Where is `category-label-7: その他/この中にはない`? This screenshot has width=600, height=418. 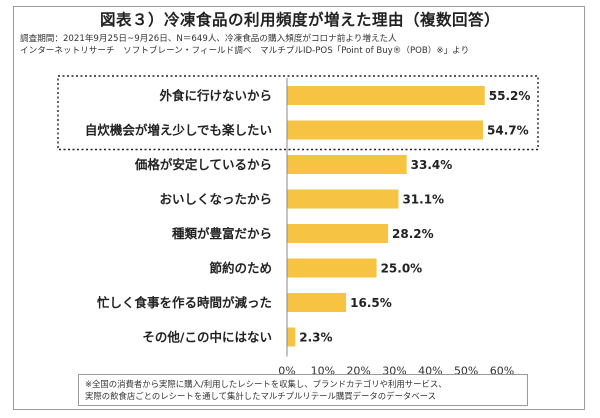
category-label-7: その他/この中にはない is located at coordinates (207, 337).